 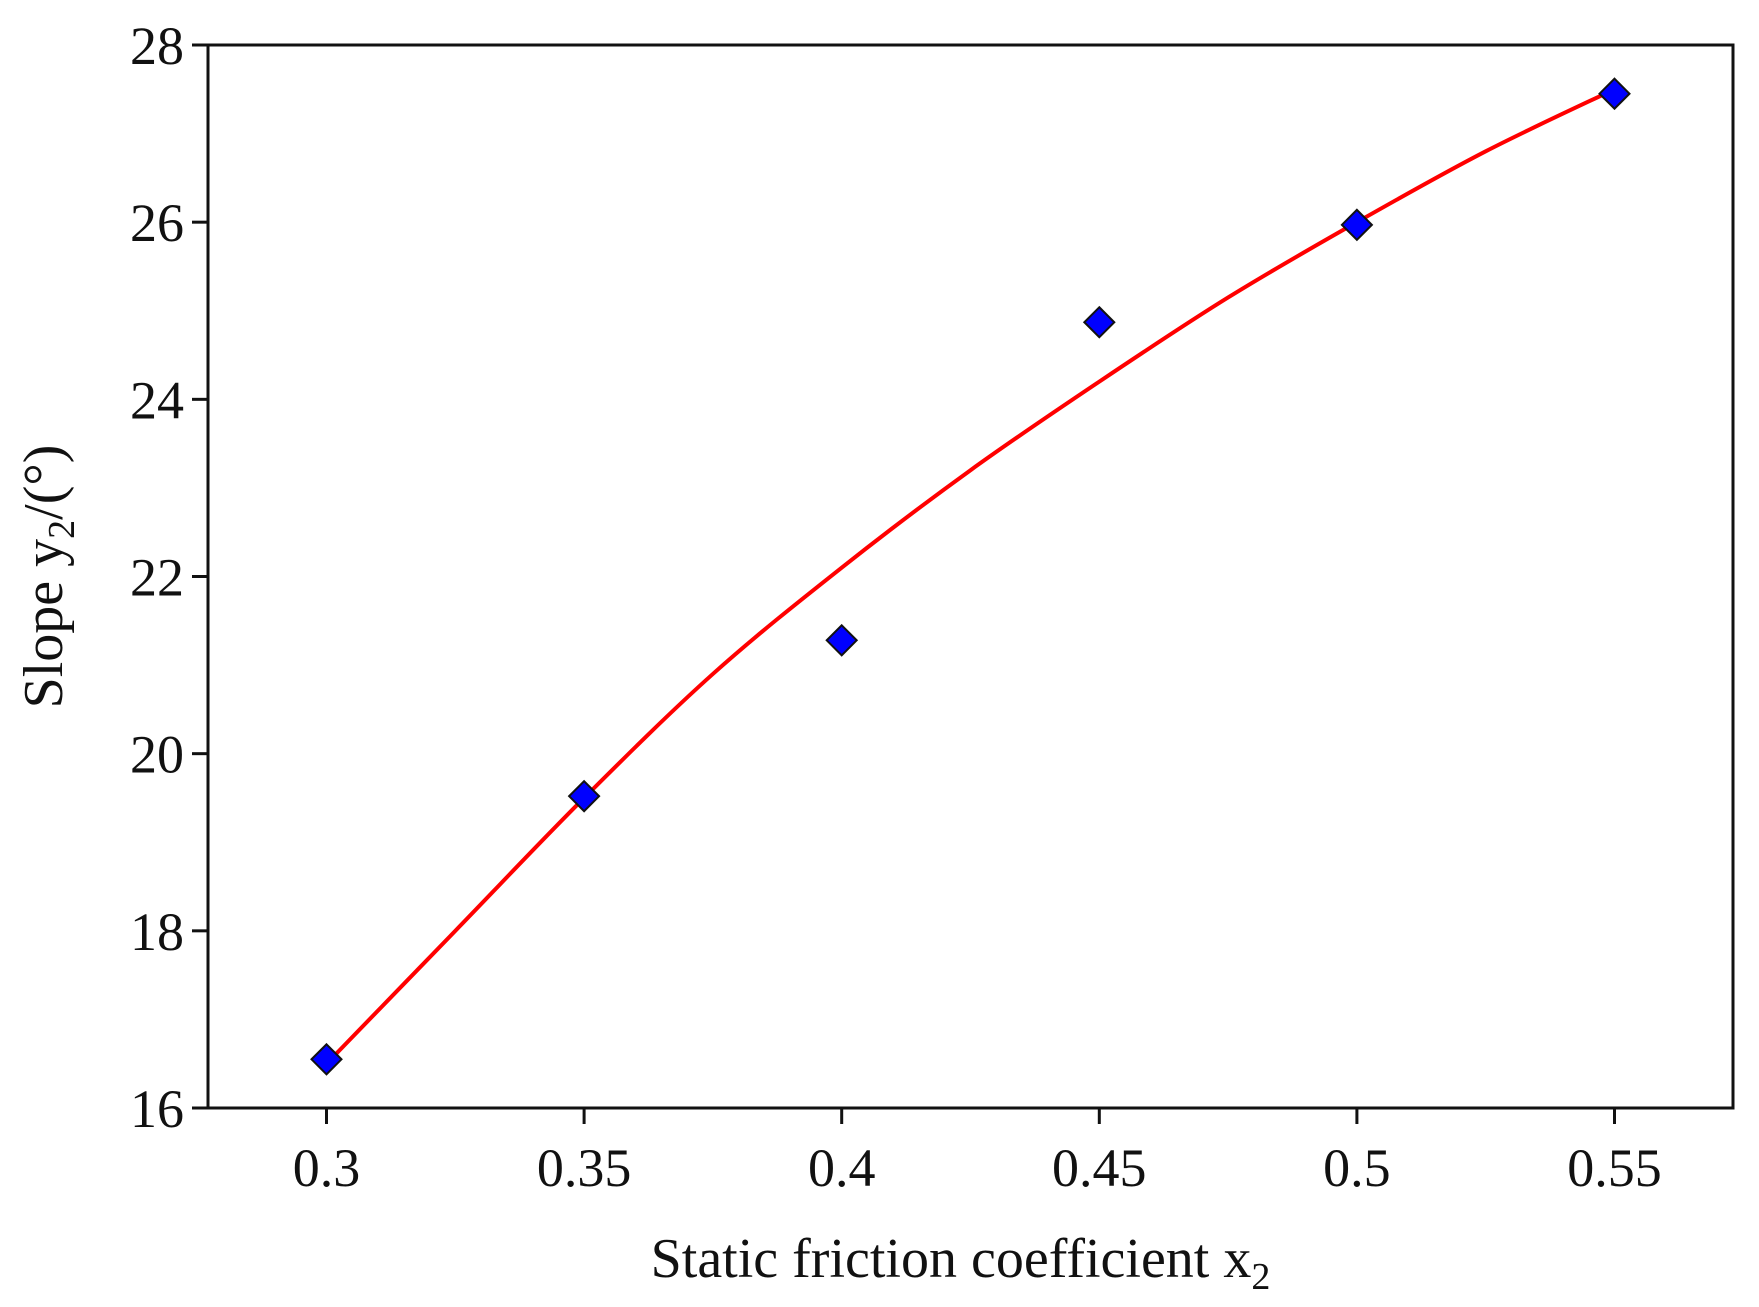 I want to click on x-axis-title: Static friction coefficient x2, so click(x=961, y=1263).